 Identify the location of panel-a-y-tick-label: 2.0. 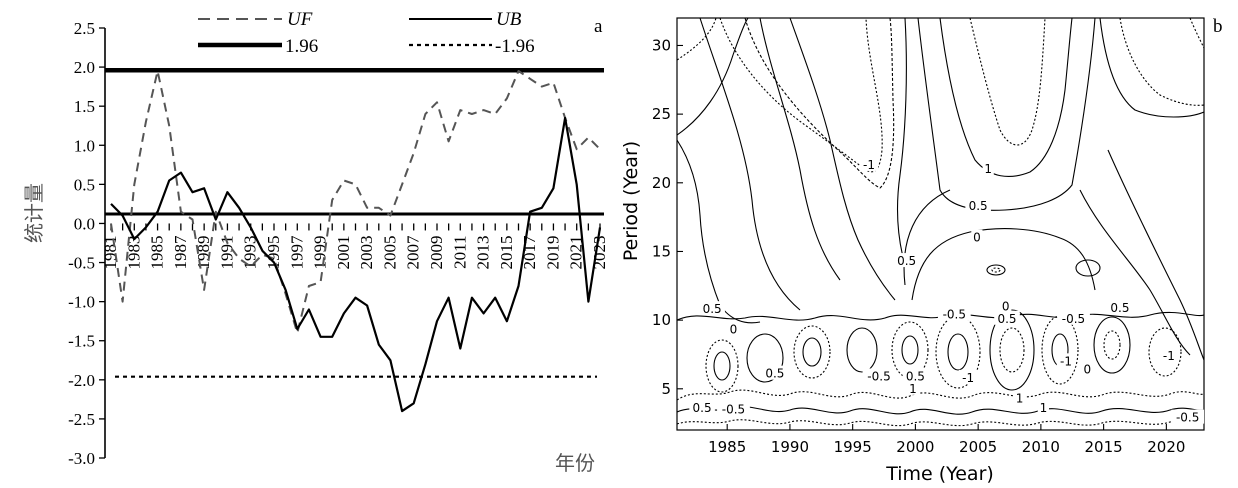
(84, 67).